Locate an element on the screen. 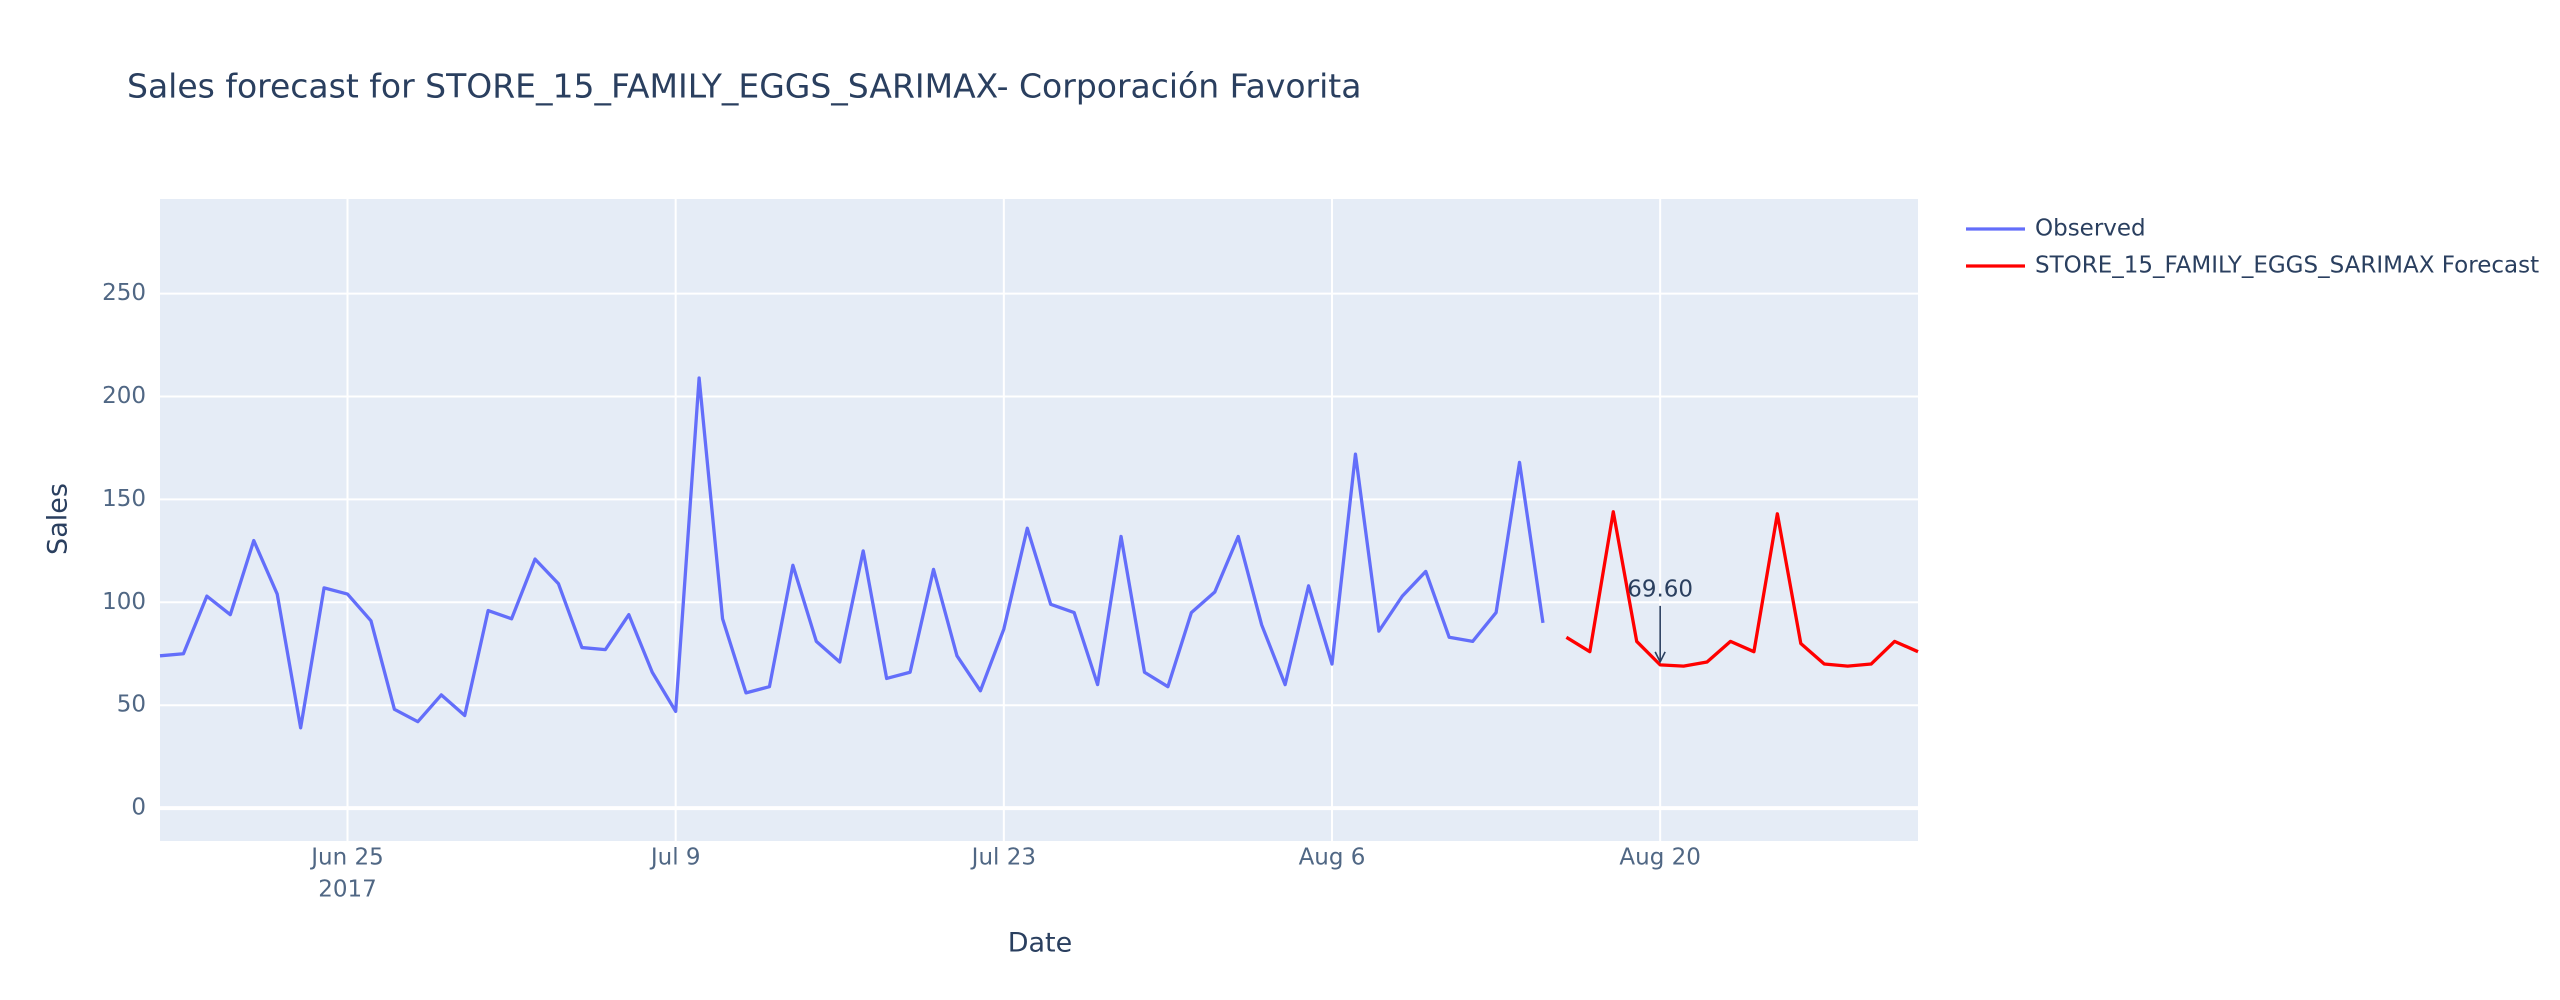 This screenshot has width=2560, height=1000. y-axis-title: Sales is located at coordinates (58, 519).